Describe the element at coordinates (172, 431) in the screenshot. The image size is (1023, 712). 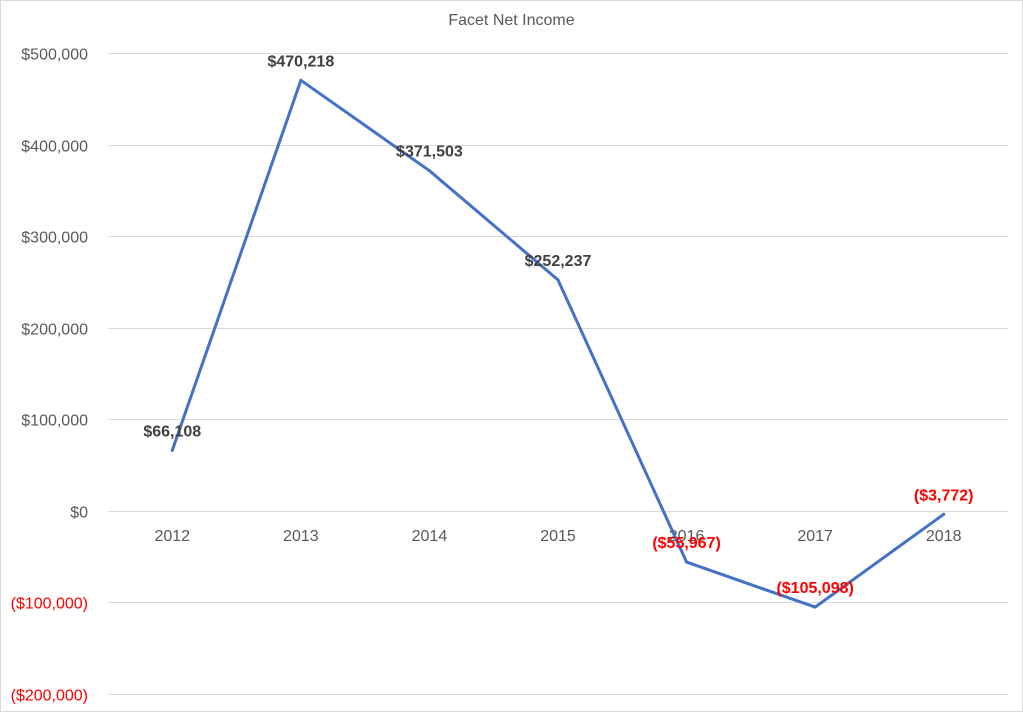
I see `data-label: $66,108` at that location.